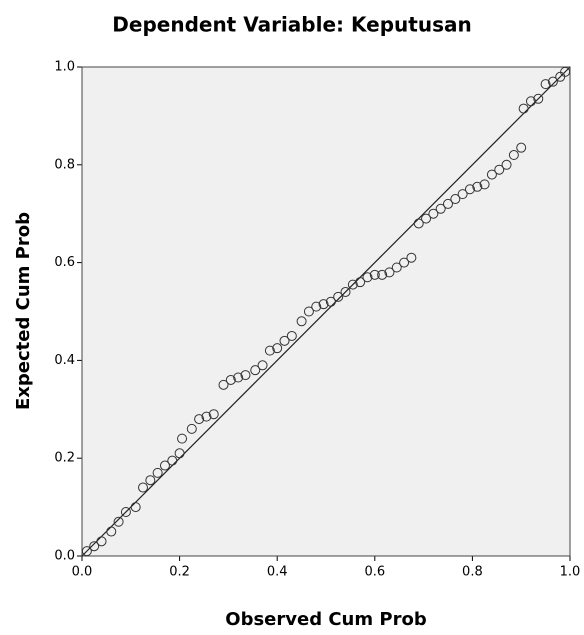  What do you see at coordinates (64, 67) in the screenshot?
I see `y-tick-label: 1.0` at bounding box center [64, 67].